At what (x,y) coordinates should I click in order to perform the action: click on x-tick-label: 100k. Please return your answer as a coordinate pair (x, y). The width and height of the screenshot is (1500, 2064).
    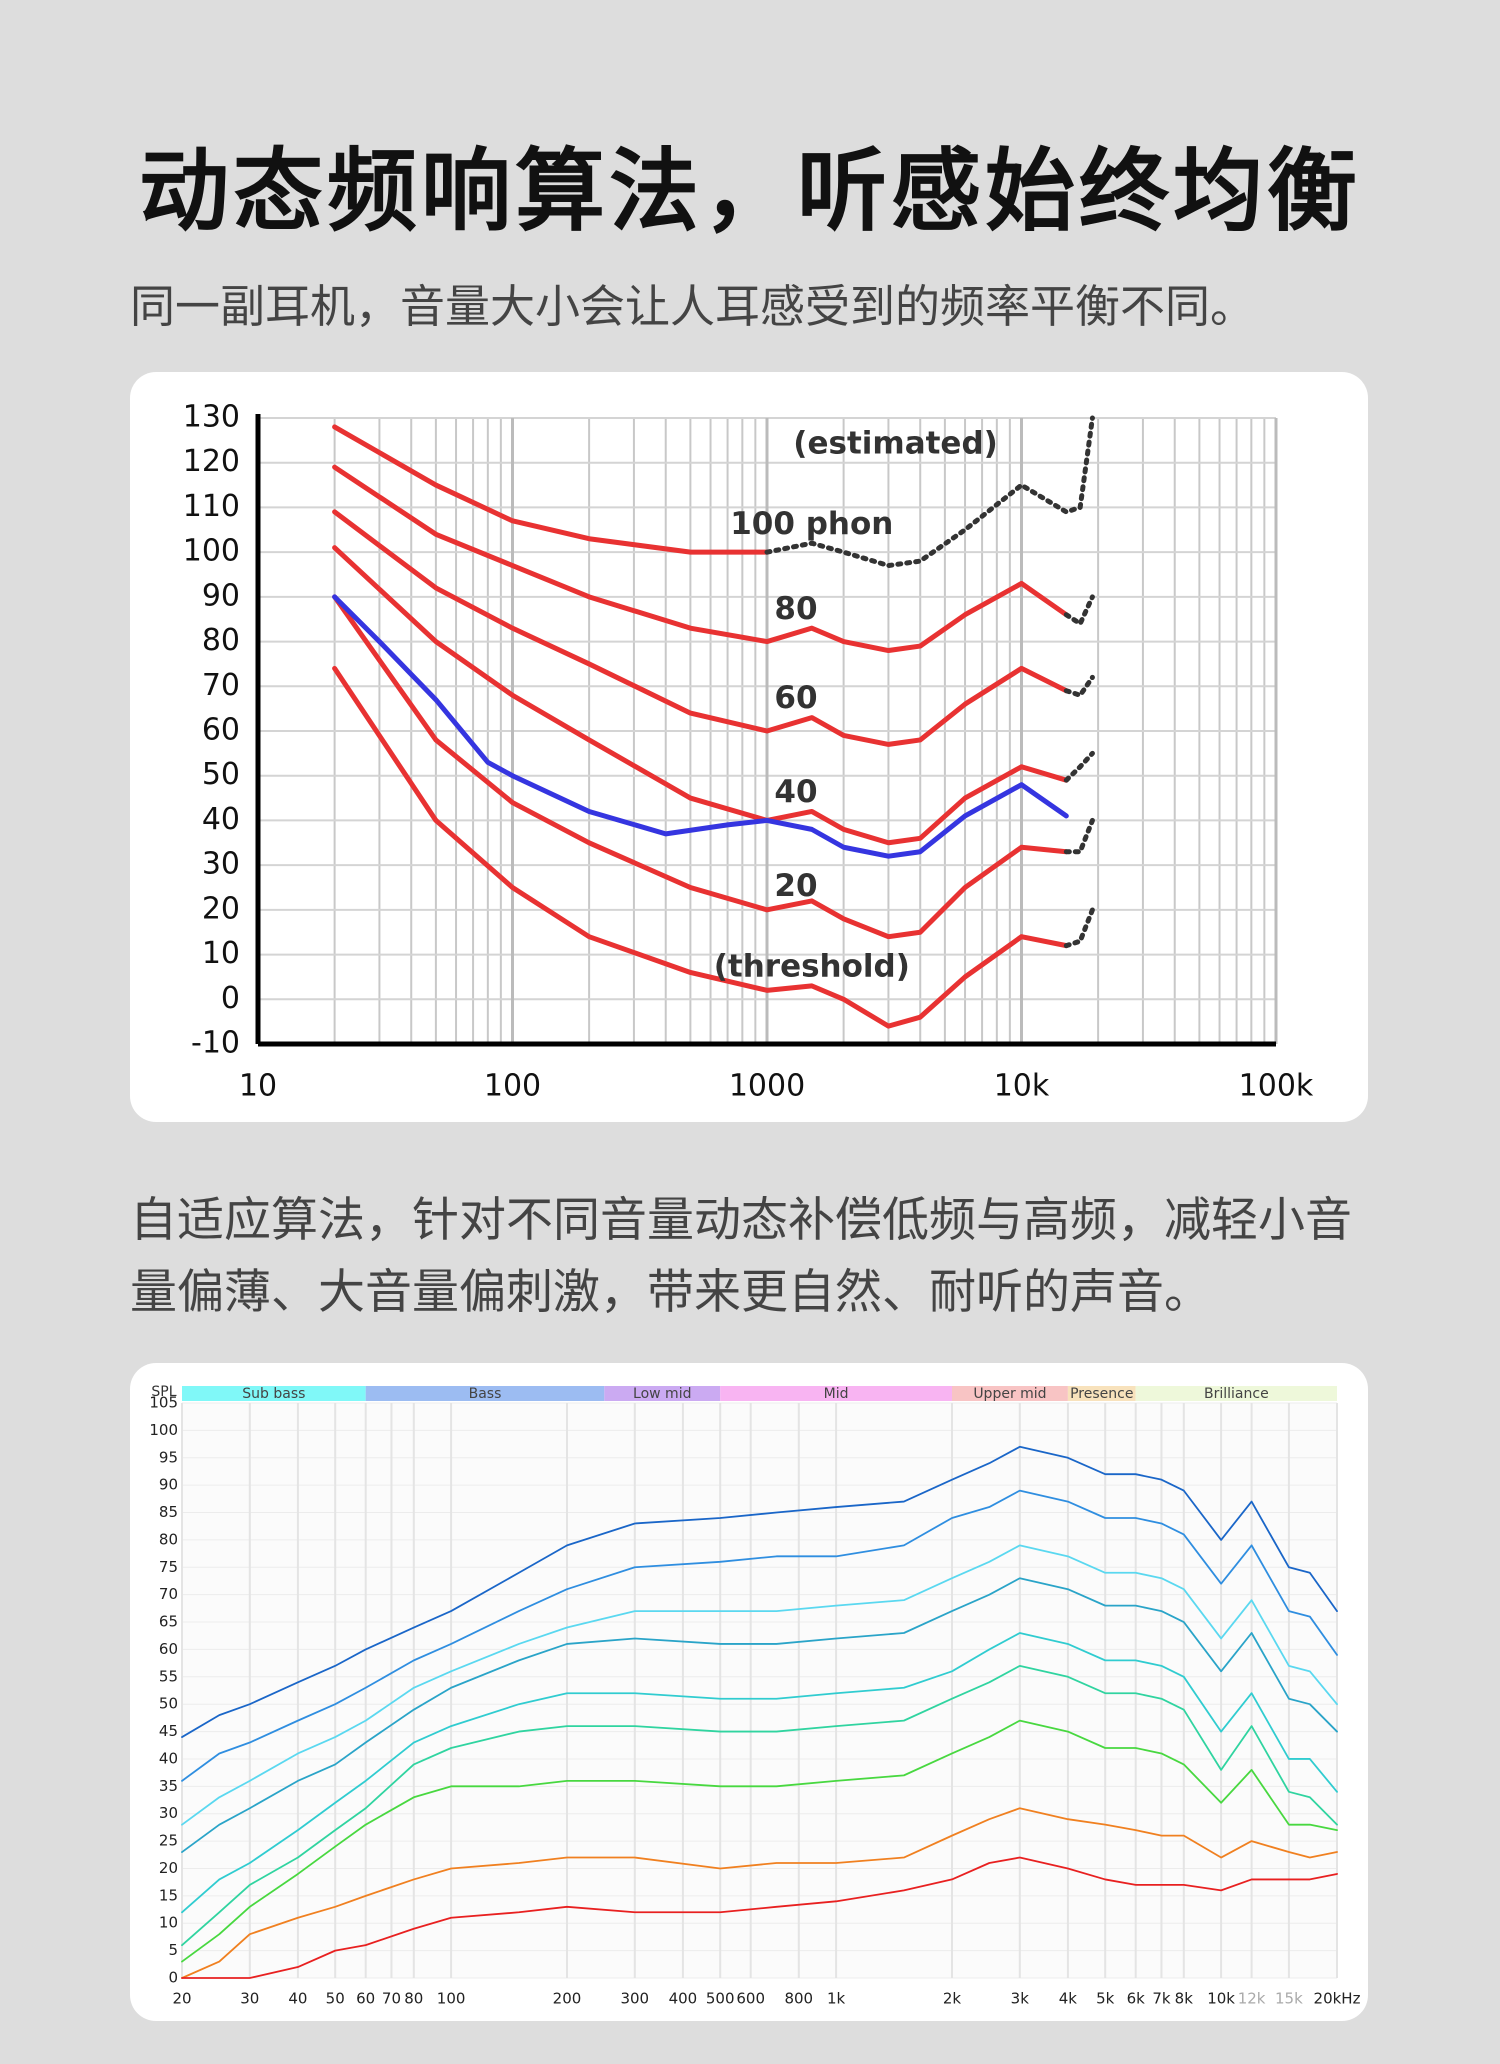
    Looking at the image, I should click on (1276, 1086).